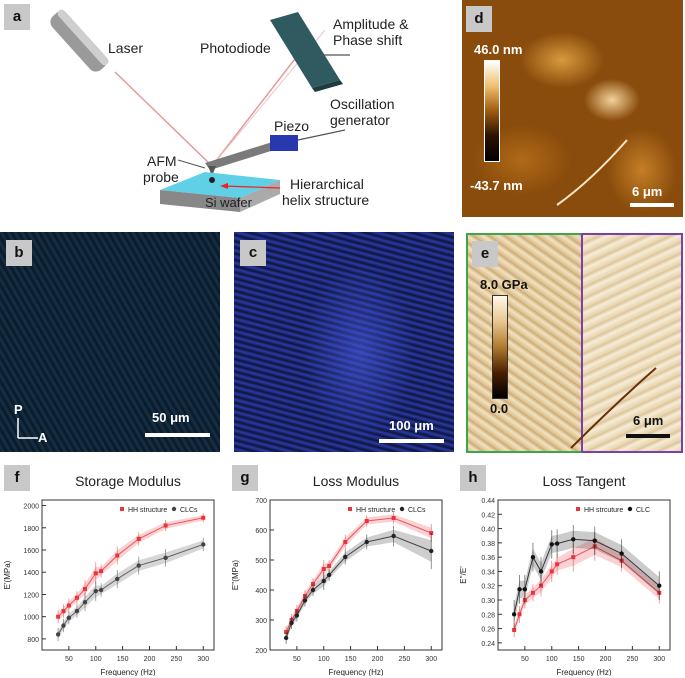 The width and height of the screenshot is (685, 678). Describe the element at coordinates (261, 621) in the screenshot. I see `y-tick-label: 300` at that location.